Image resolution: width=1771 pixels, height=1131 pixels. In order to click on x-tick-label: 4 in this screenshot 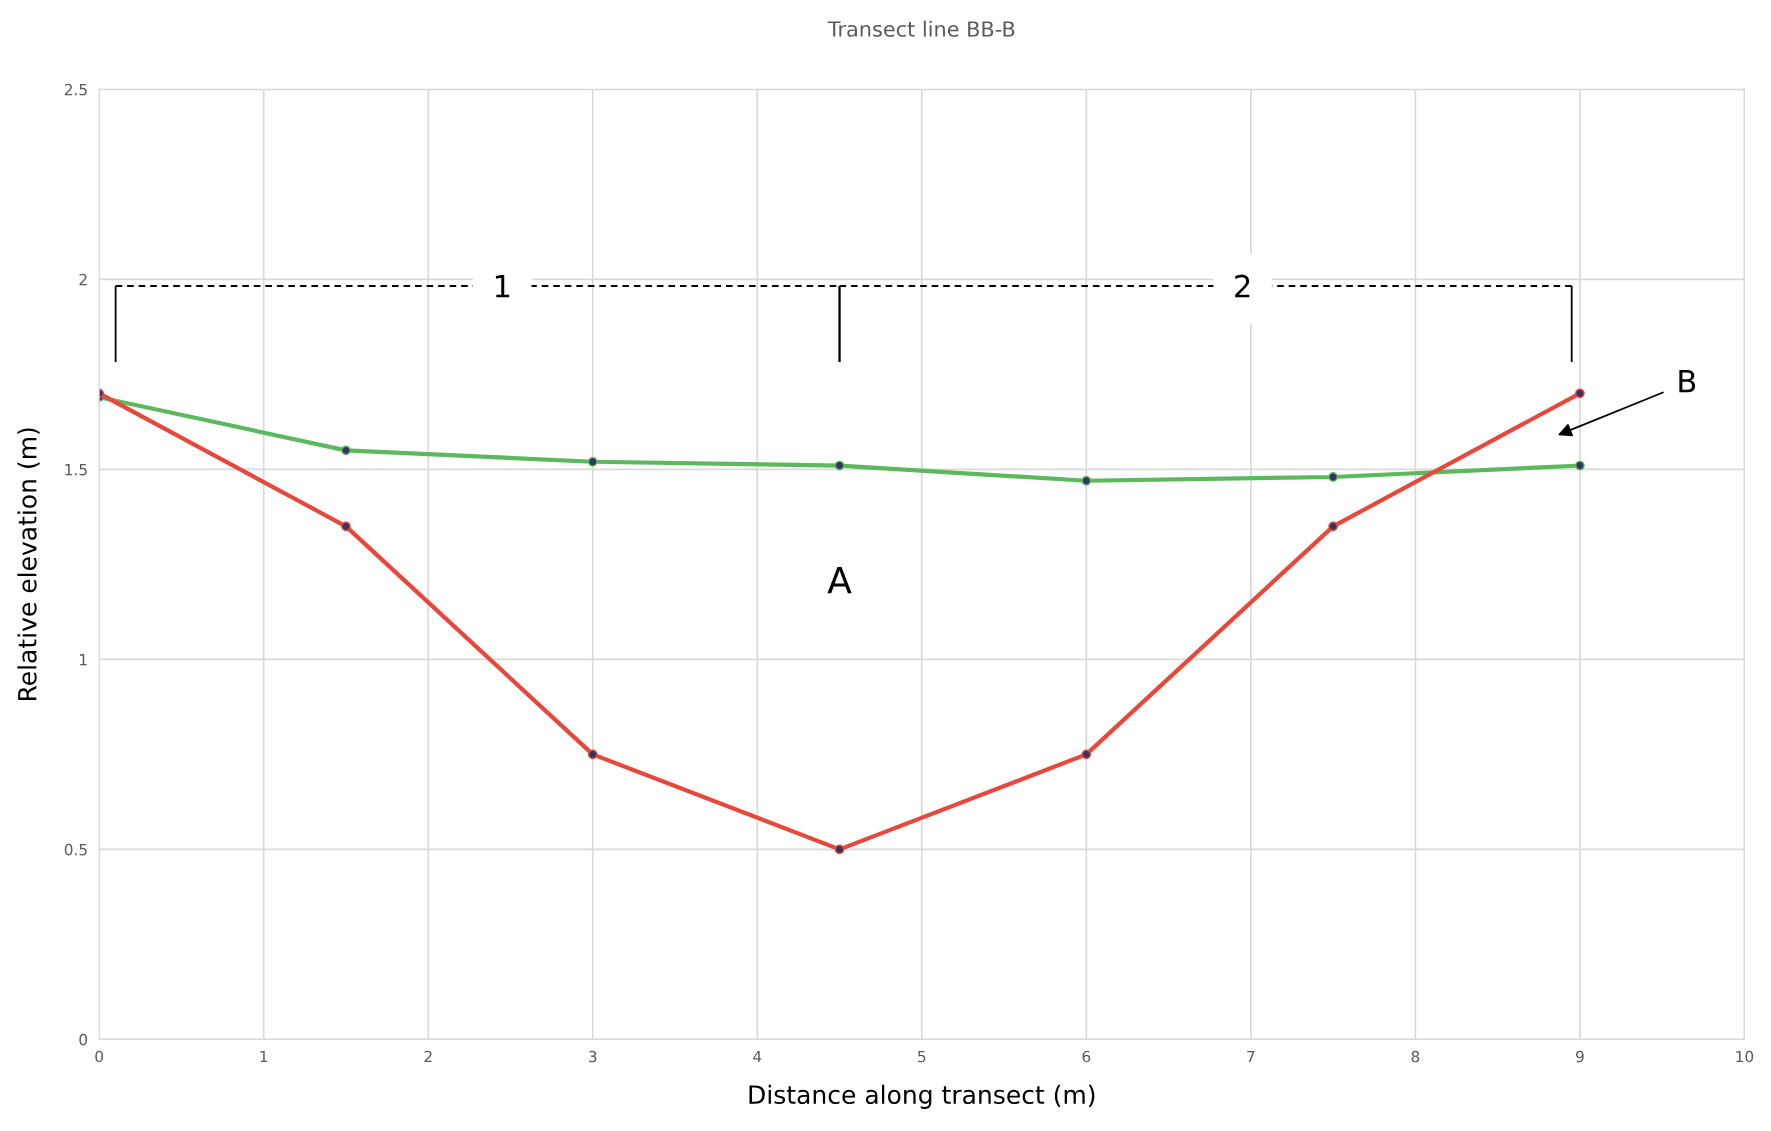, I will do `click(757, 1056)`.